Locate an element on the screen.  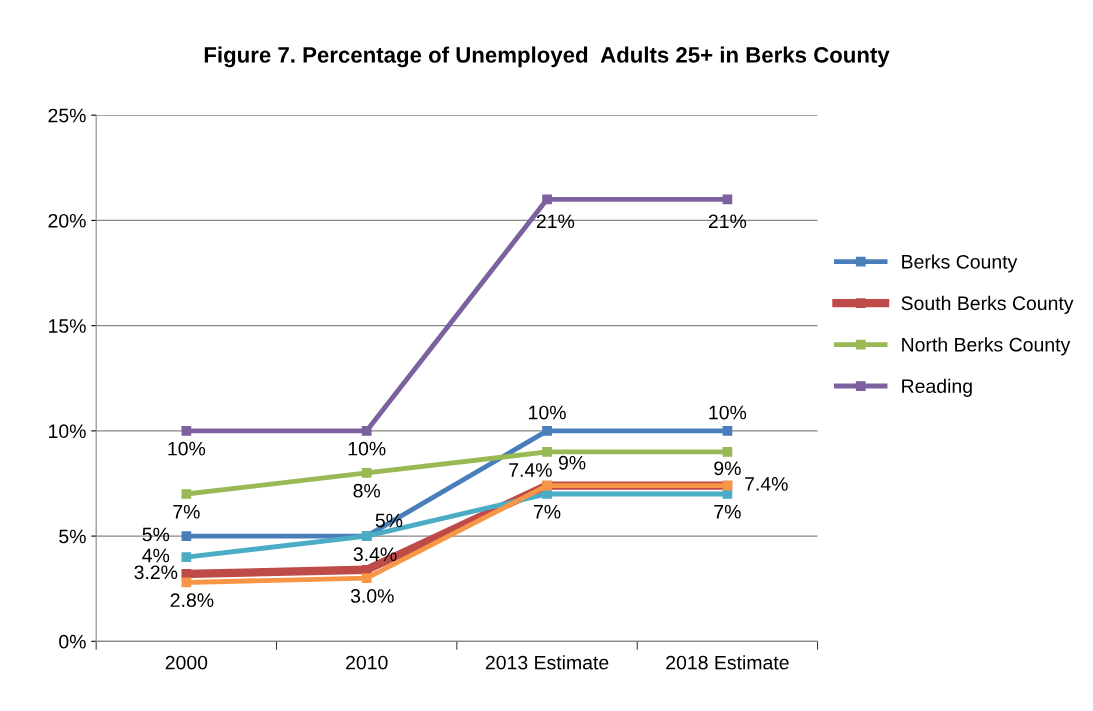
data-label: 5% is located at coordinates (156, 534).